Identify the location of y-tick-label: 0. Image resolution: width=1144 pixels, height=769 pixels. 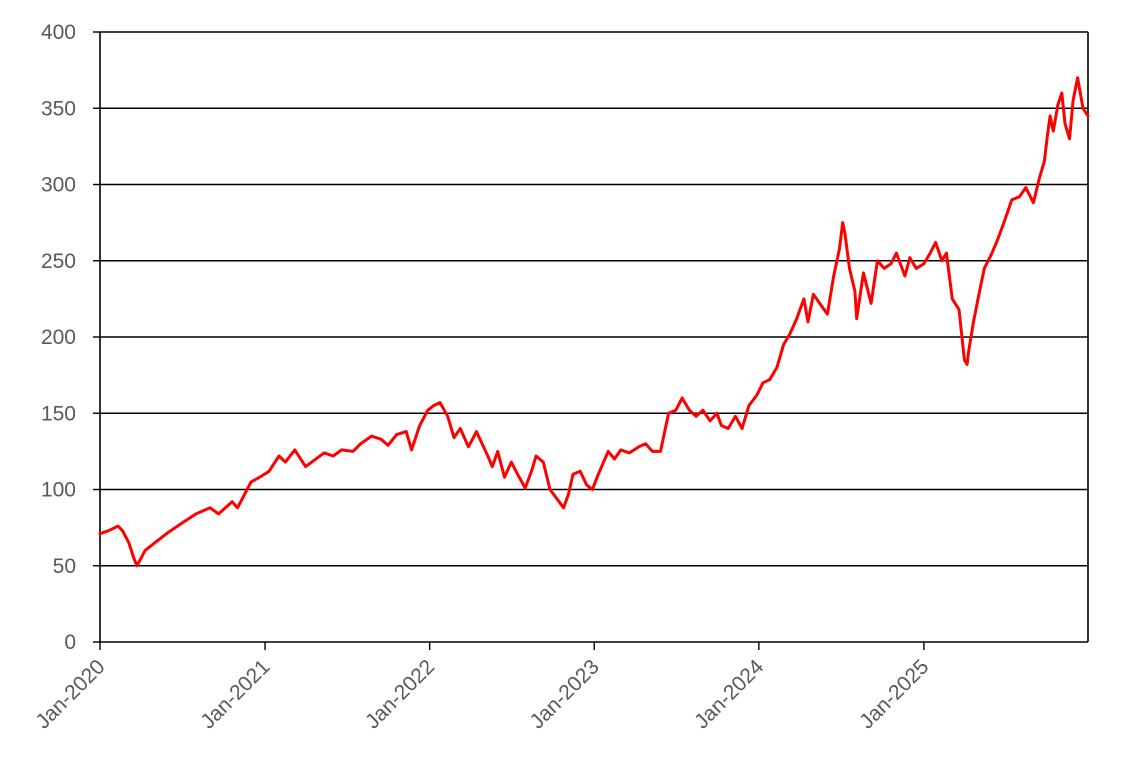
(70, 642).